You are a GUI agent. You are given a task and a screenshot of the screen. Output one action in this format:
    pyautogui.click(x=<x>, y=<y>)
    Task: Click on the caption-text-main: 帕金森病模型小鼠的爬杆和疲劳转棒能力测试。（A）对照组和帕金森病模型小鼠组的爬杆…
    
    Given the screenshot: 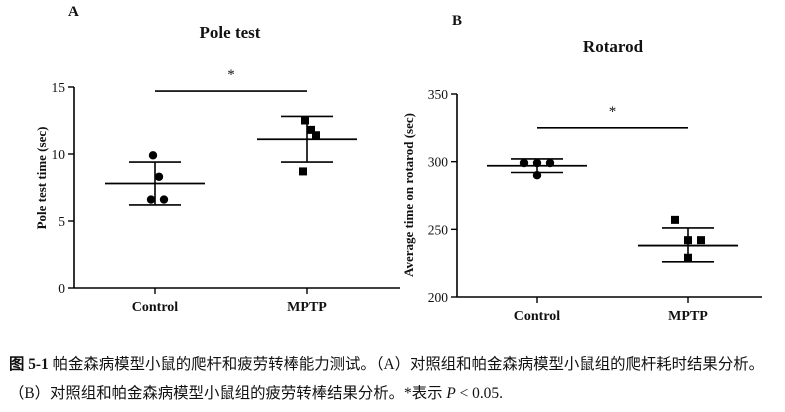 What is the action you would take?
    pyautogui.click(x=386, y=379)
    